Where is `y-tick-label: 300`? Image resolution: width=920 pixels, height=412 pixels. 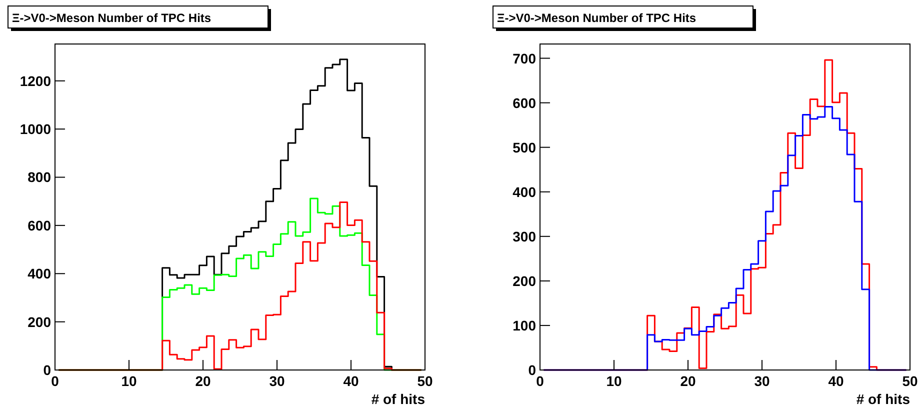
y-tick-label: 300 is located at coordinates (524, 236).